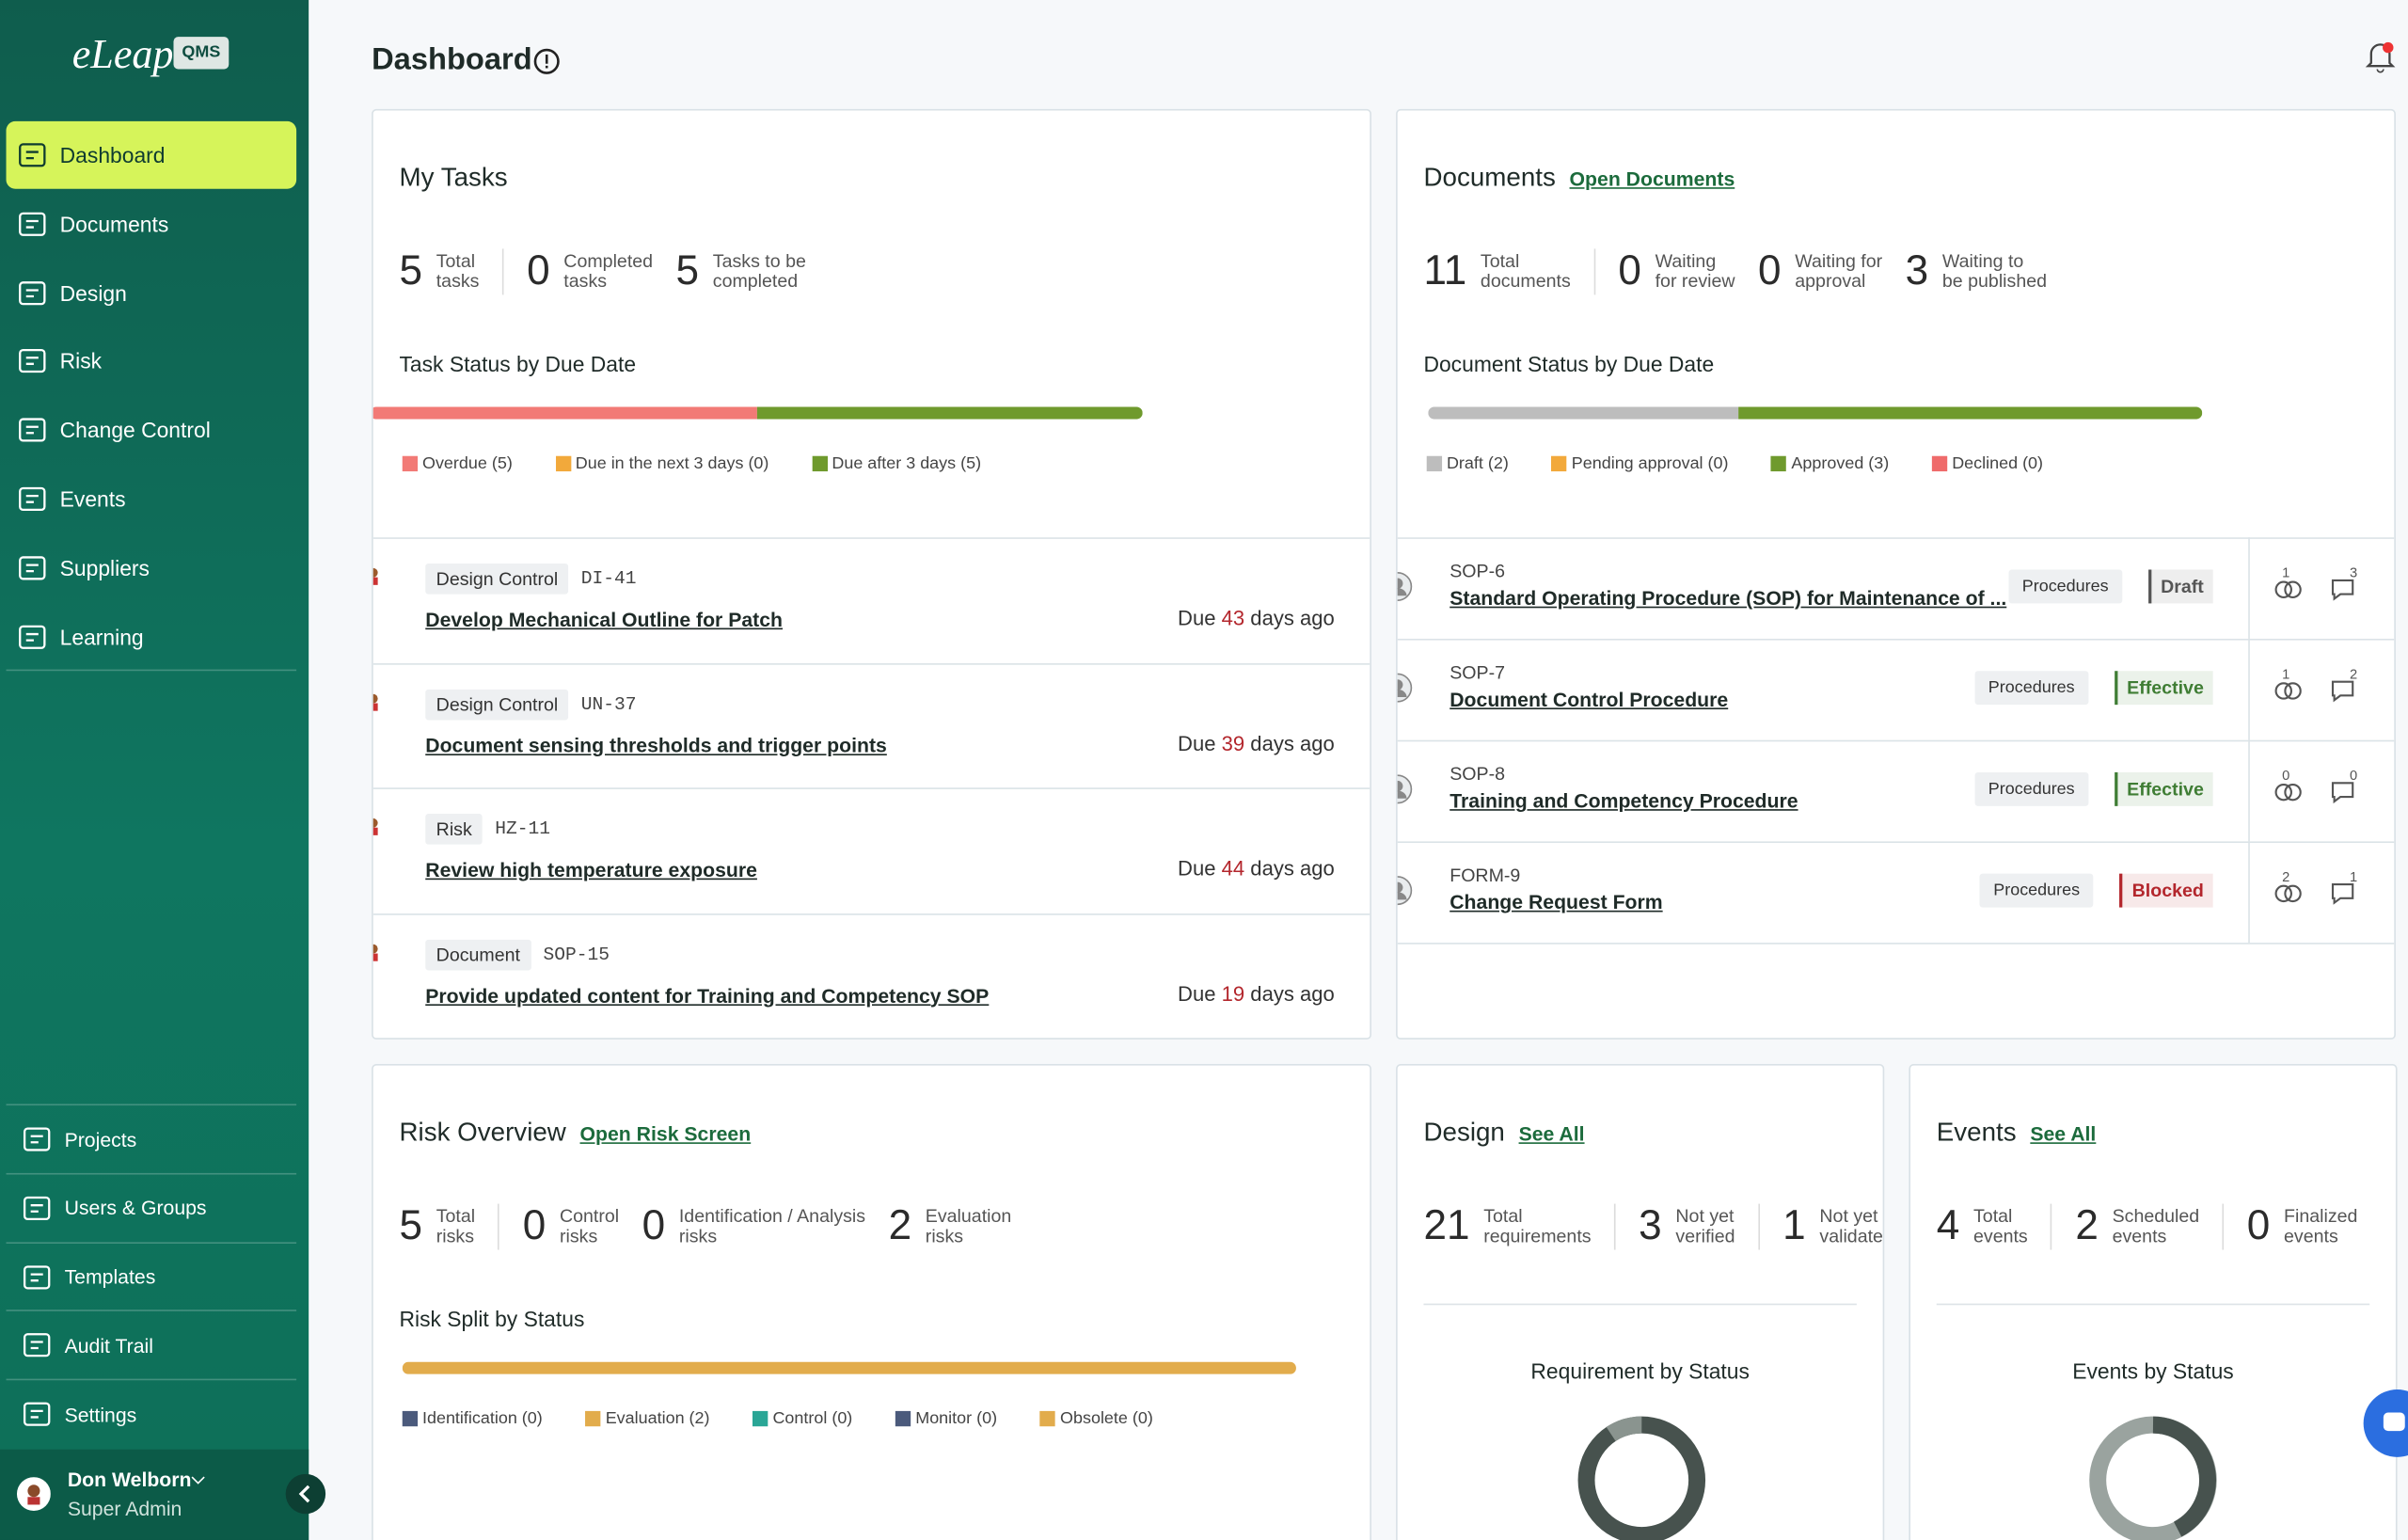  Describe the element at coordinates (152, 292) in the screenshot. I see `nav-item: Design` at that location.